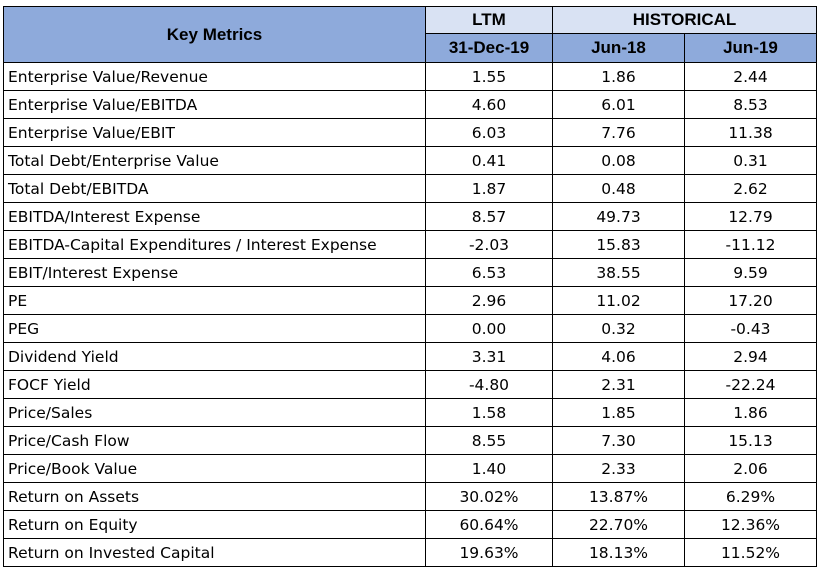 The height and width of the screenshot is (575, 820). I want to click on jun19-value-cell: -11.12, so click(750, 244).